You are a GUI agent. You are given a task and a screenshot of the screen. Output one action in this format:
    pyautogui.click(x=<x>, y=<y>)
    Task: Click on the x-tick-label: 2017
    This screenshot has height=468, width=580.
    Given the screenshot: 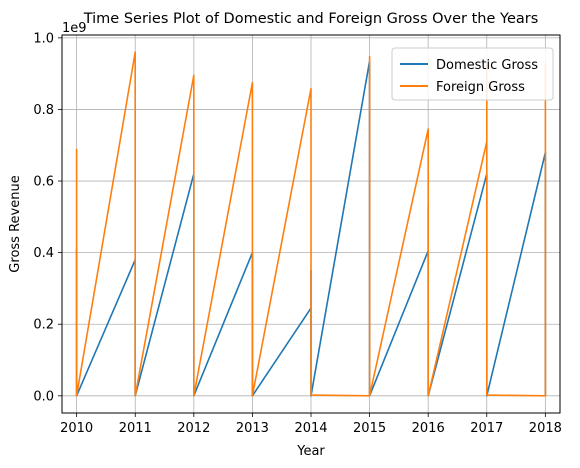 What is the action you would take?
    pyautogui.click(x=486, y=428)
    